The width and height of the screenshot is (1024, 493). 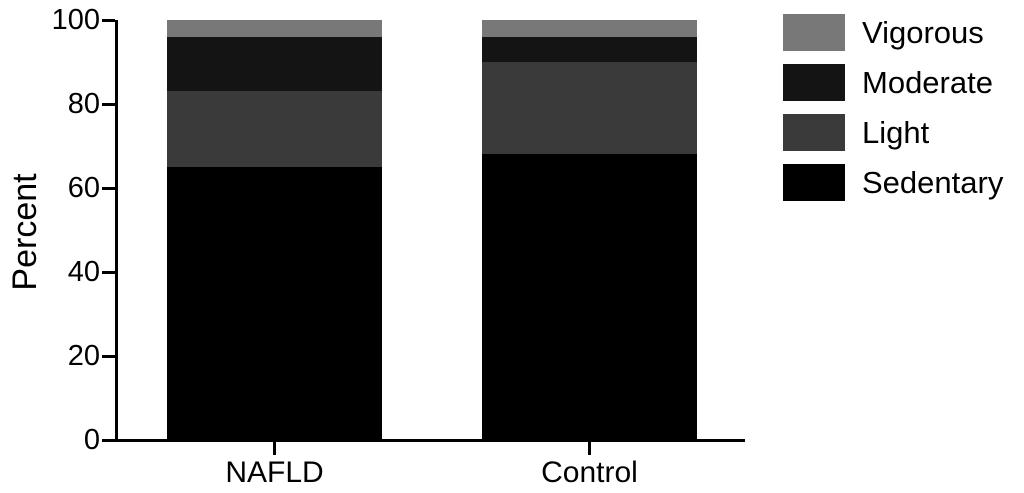 I want to click on y-tick-label: 60, so click(x=83, y=188).